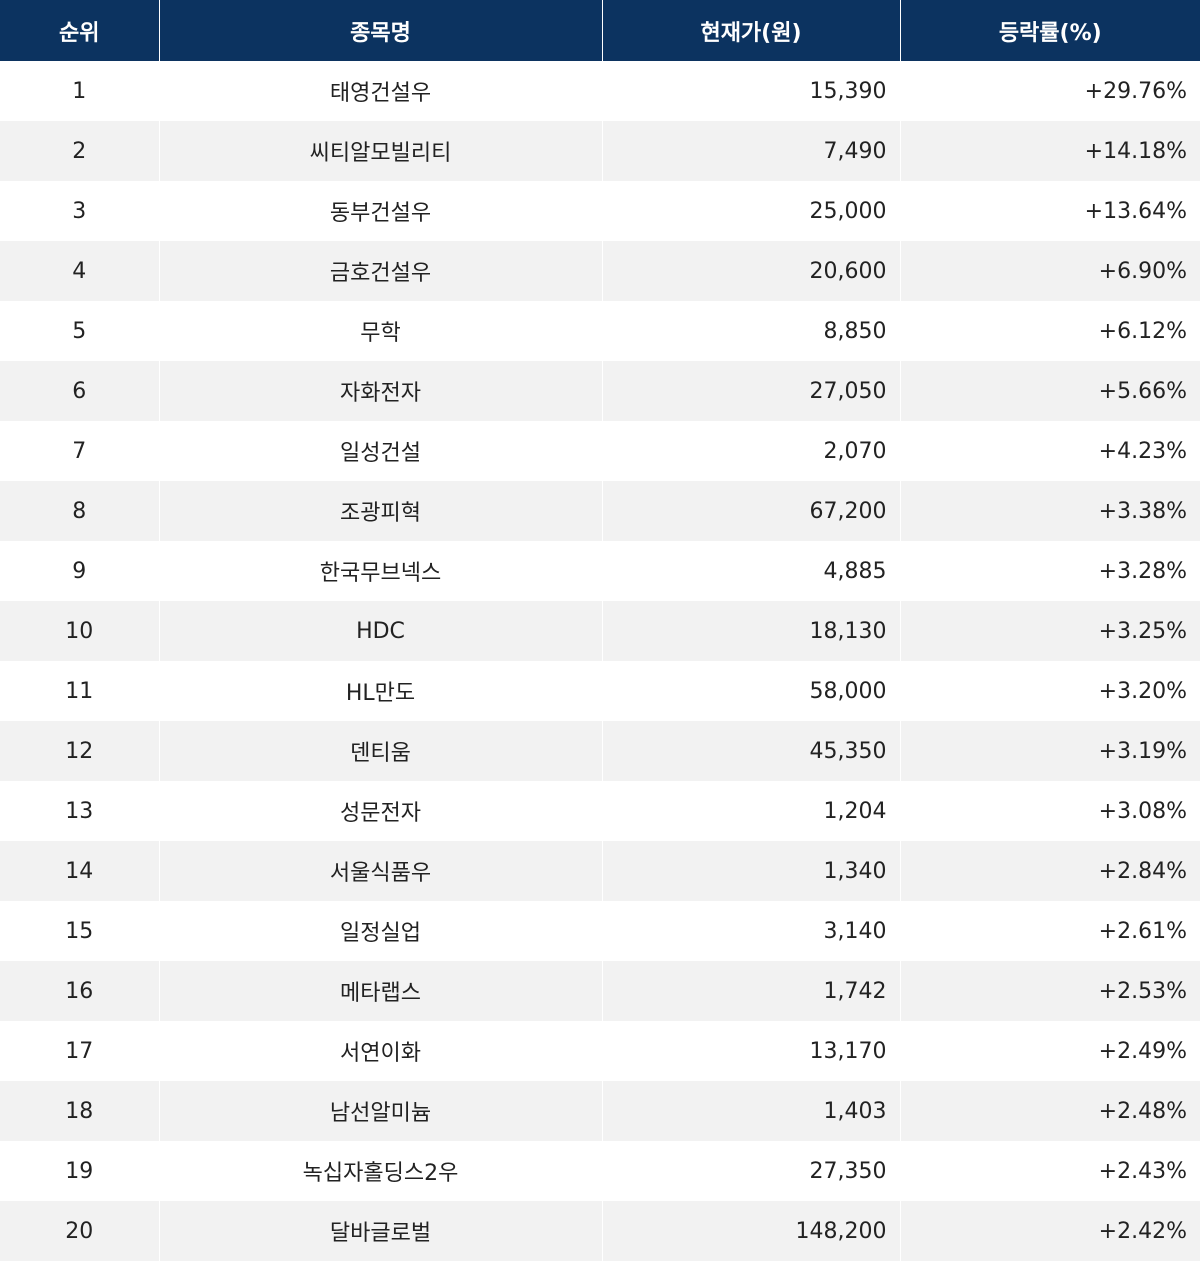 The height and width of the screenshot is (1261, 1200). I want to click on change-rate-cell: +3.08%, so click(1050, 811).